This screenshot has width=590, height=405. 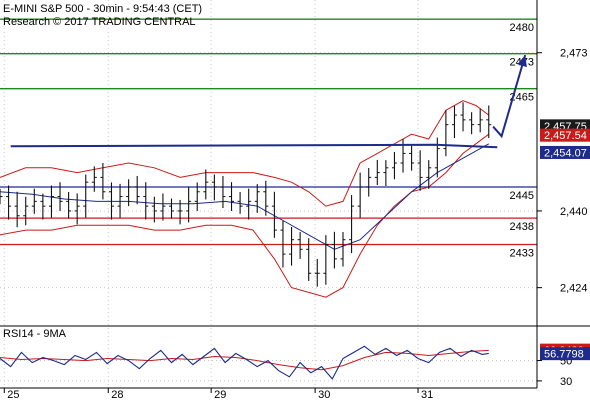 I want to click on y-tick-label: 2,473, so click(x=574, y=54).